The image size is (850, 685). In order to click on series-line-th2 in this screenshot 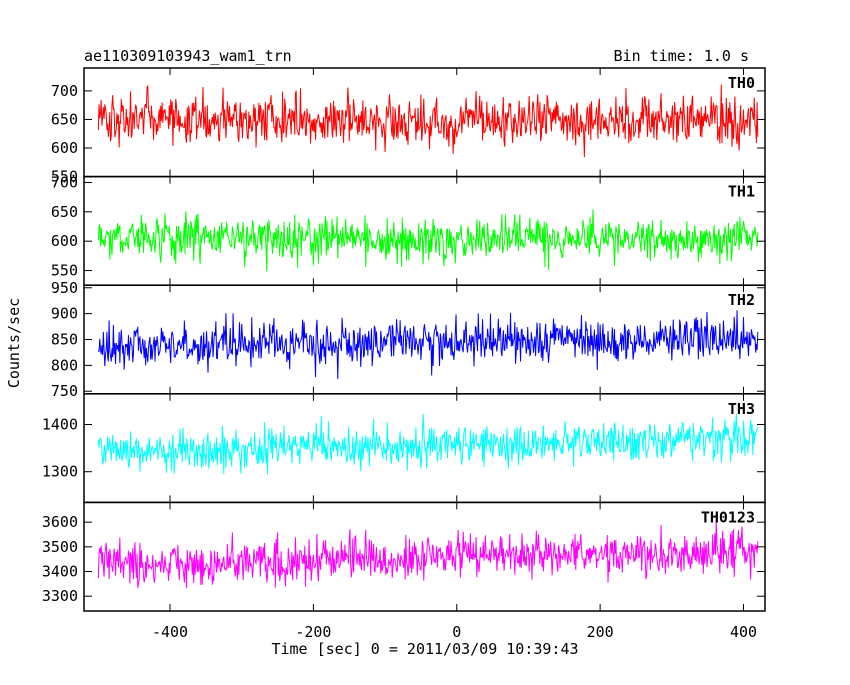, I will do `click(428, 345)`.